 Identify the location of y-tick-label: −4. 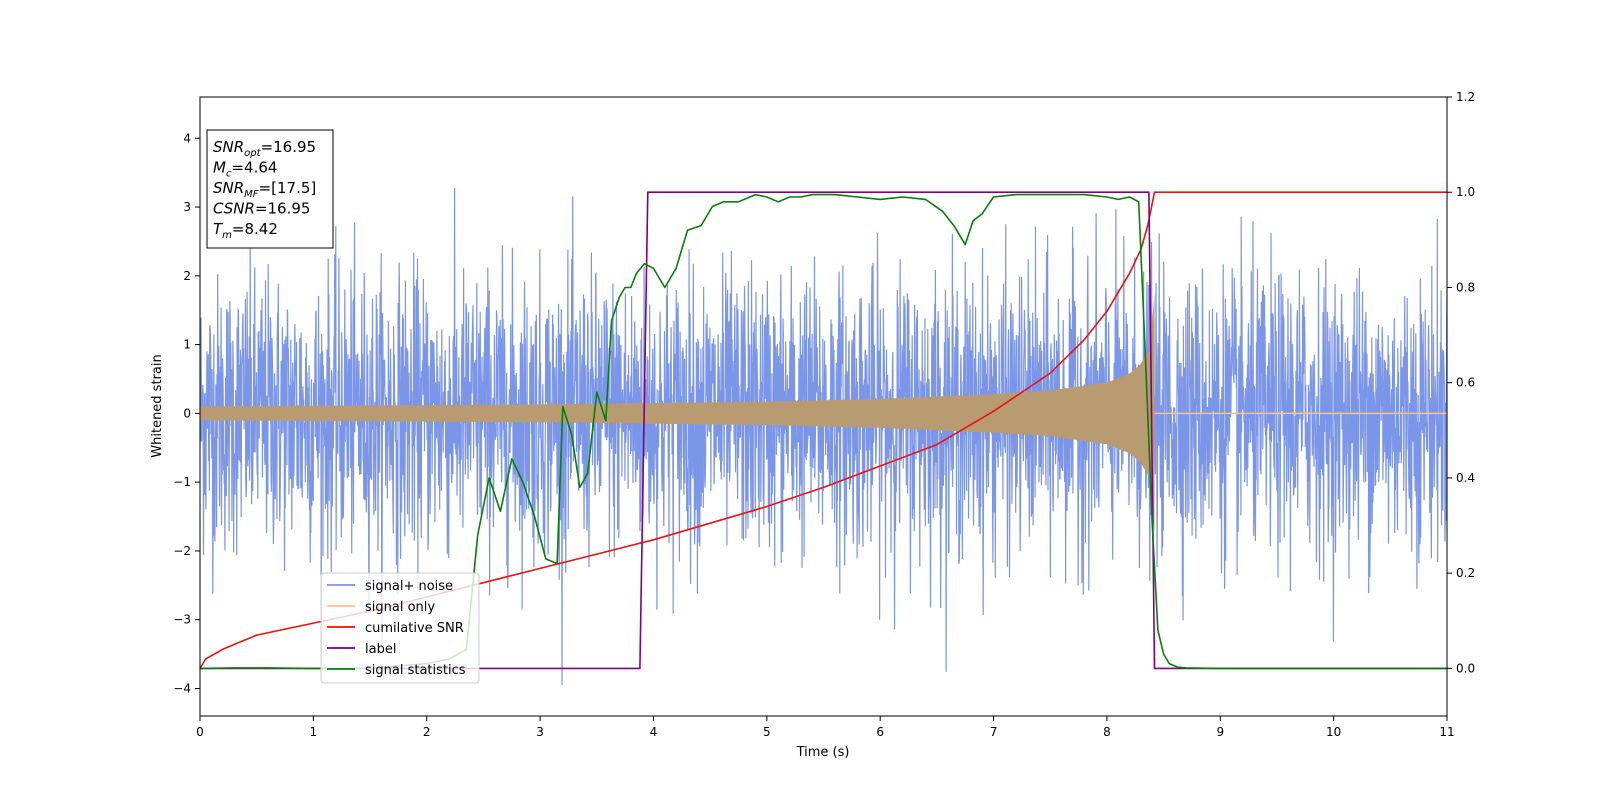
(182, 688).